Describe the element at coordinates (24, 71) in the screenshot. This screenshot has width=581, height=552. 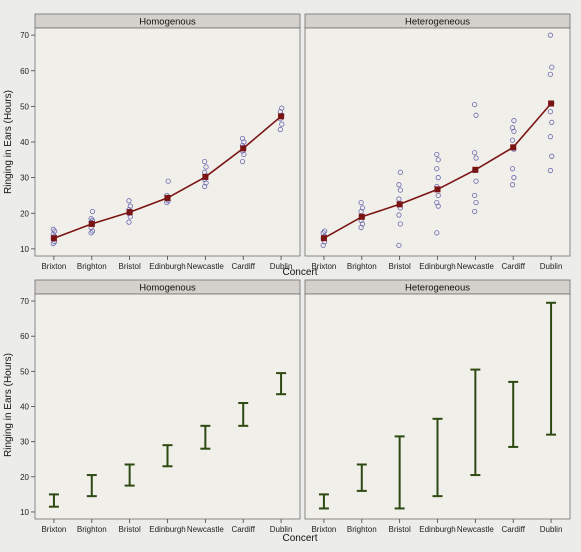
I see `y-tick-label: 60` at that location.